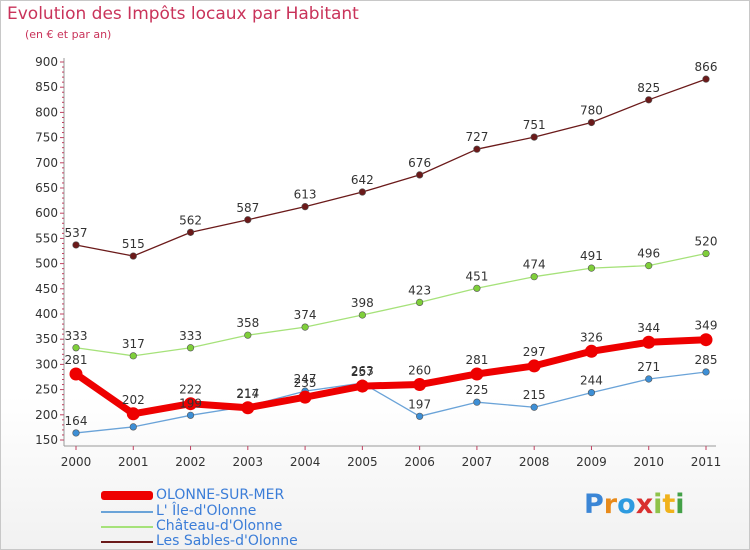 The image size is (750, 550). I want to click on data-label: 587, so click(247, 208).